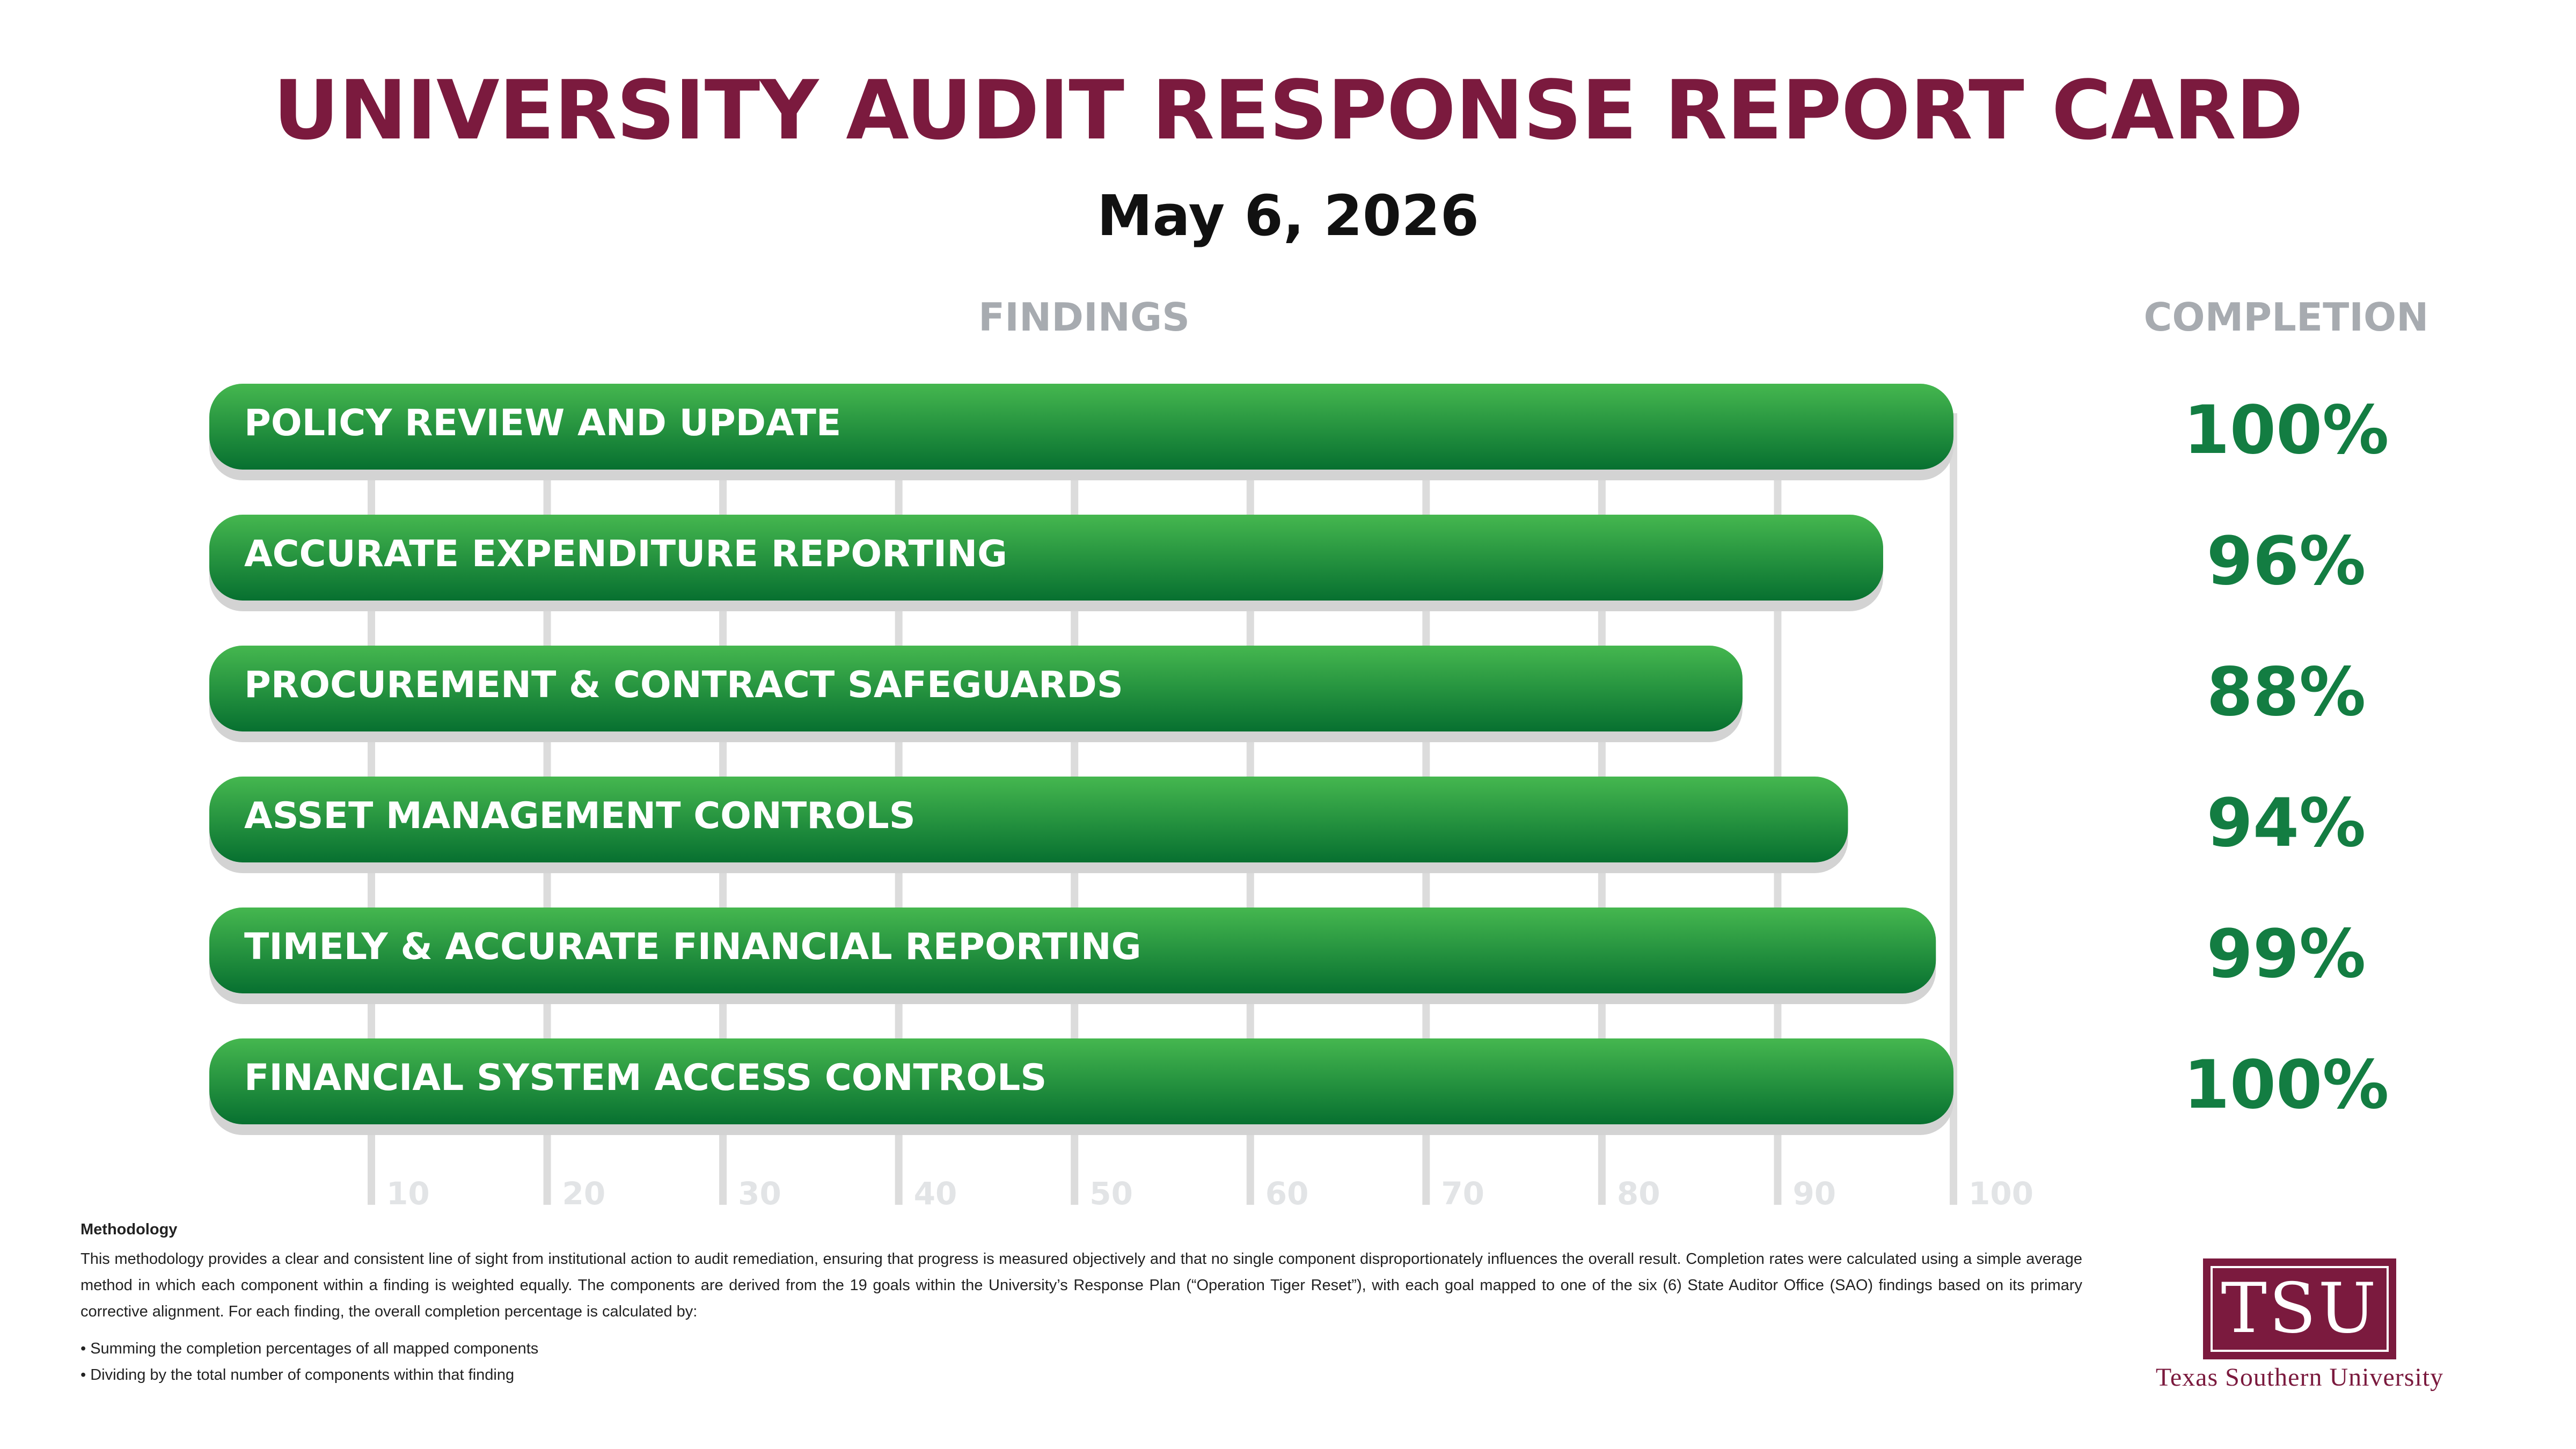  Describe the element at coordinates (759, 1193) in the screenshot. I see `x-tick-label: 30` at that location.